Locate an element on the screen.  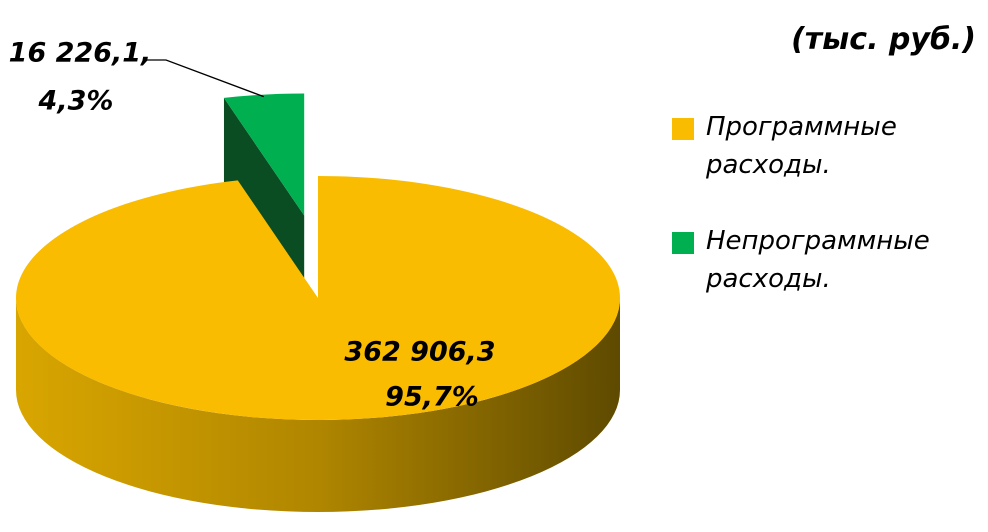
value-label: 362 906,3 is located at coordinates (419, 352).